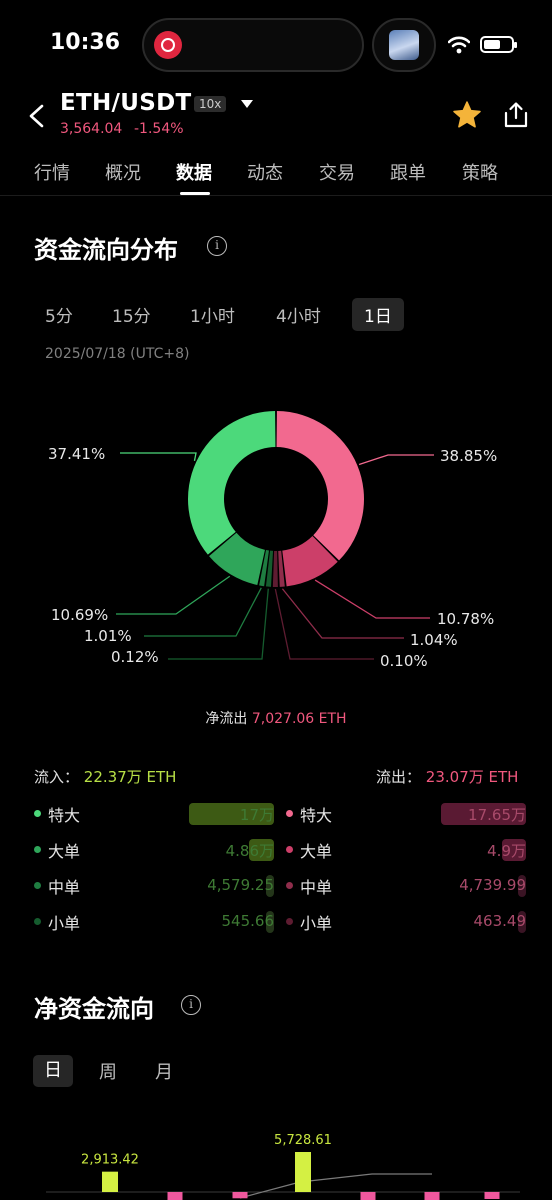 This screenshot has width=552, height=1200. What do you see at coordinates (158, 456) in the screenshot?
I see `leader-line-in-huge` at bounding box center [158, 456].